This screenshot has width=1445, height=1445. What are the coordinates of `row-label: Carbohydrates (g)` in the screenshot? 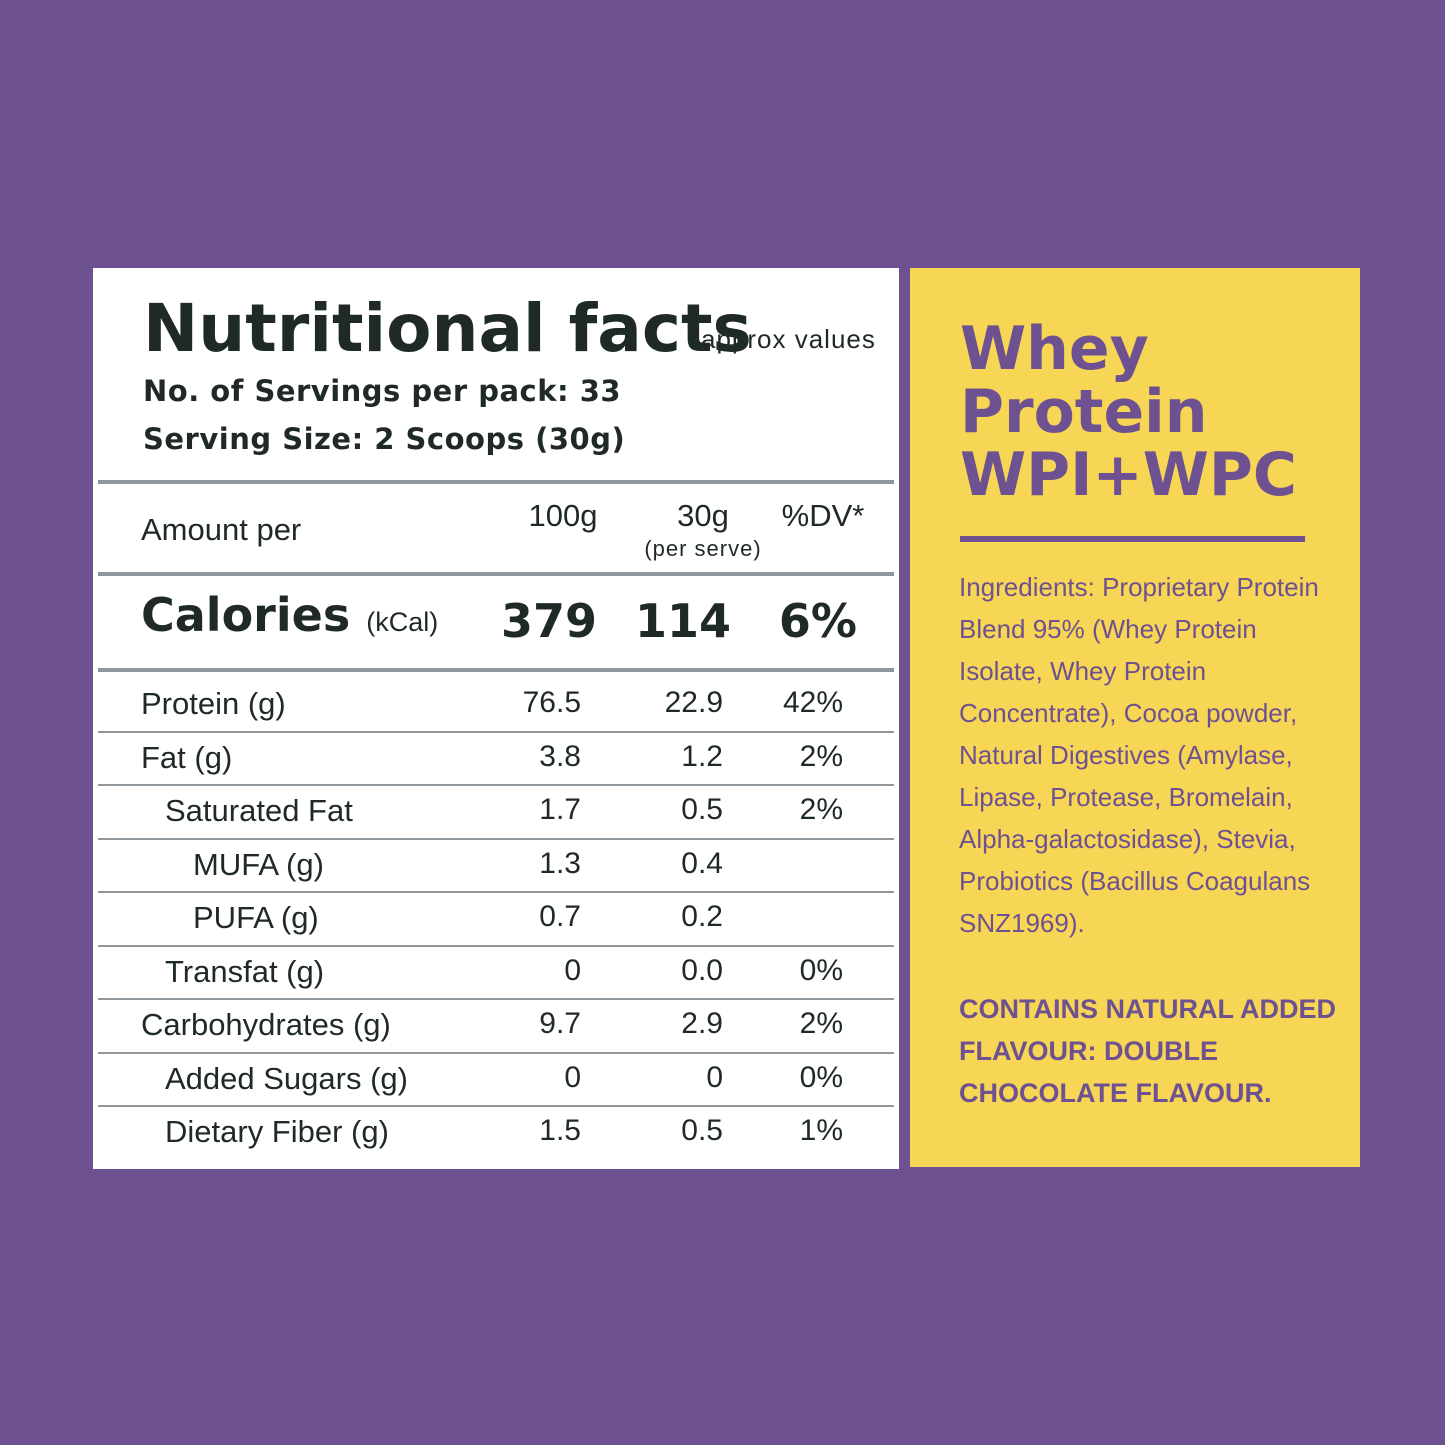 It's located at (266, 1024).